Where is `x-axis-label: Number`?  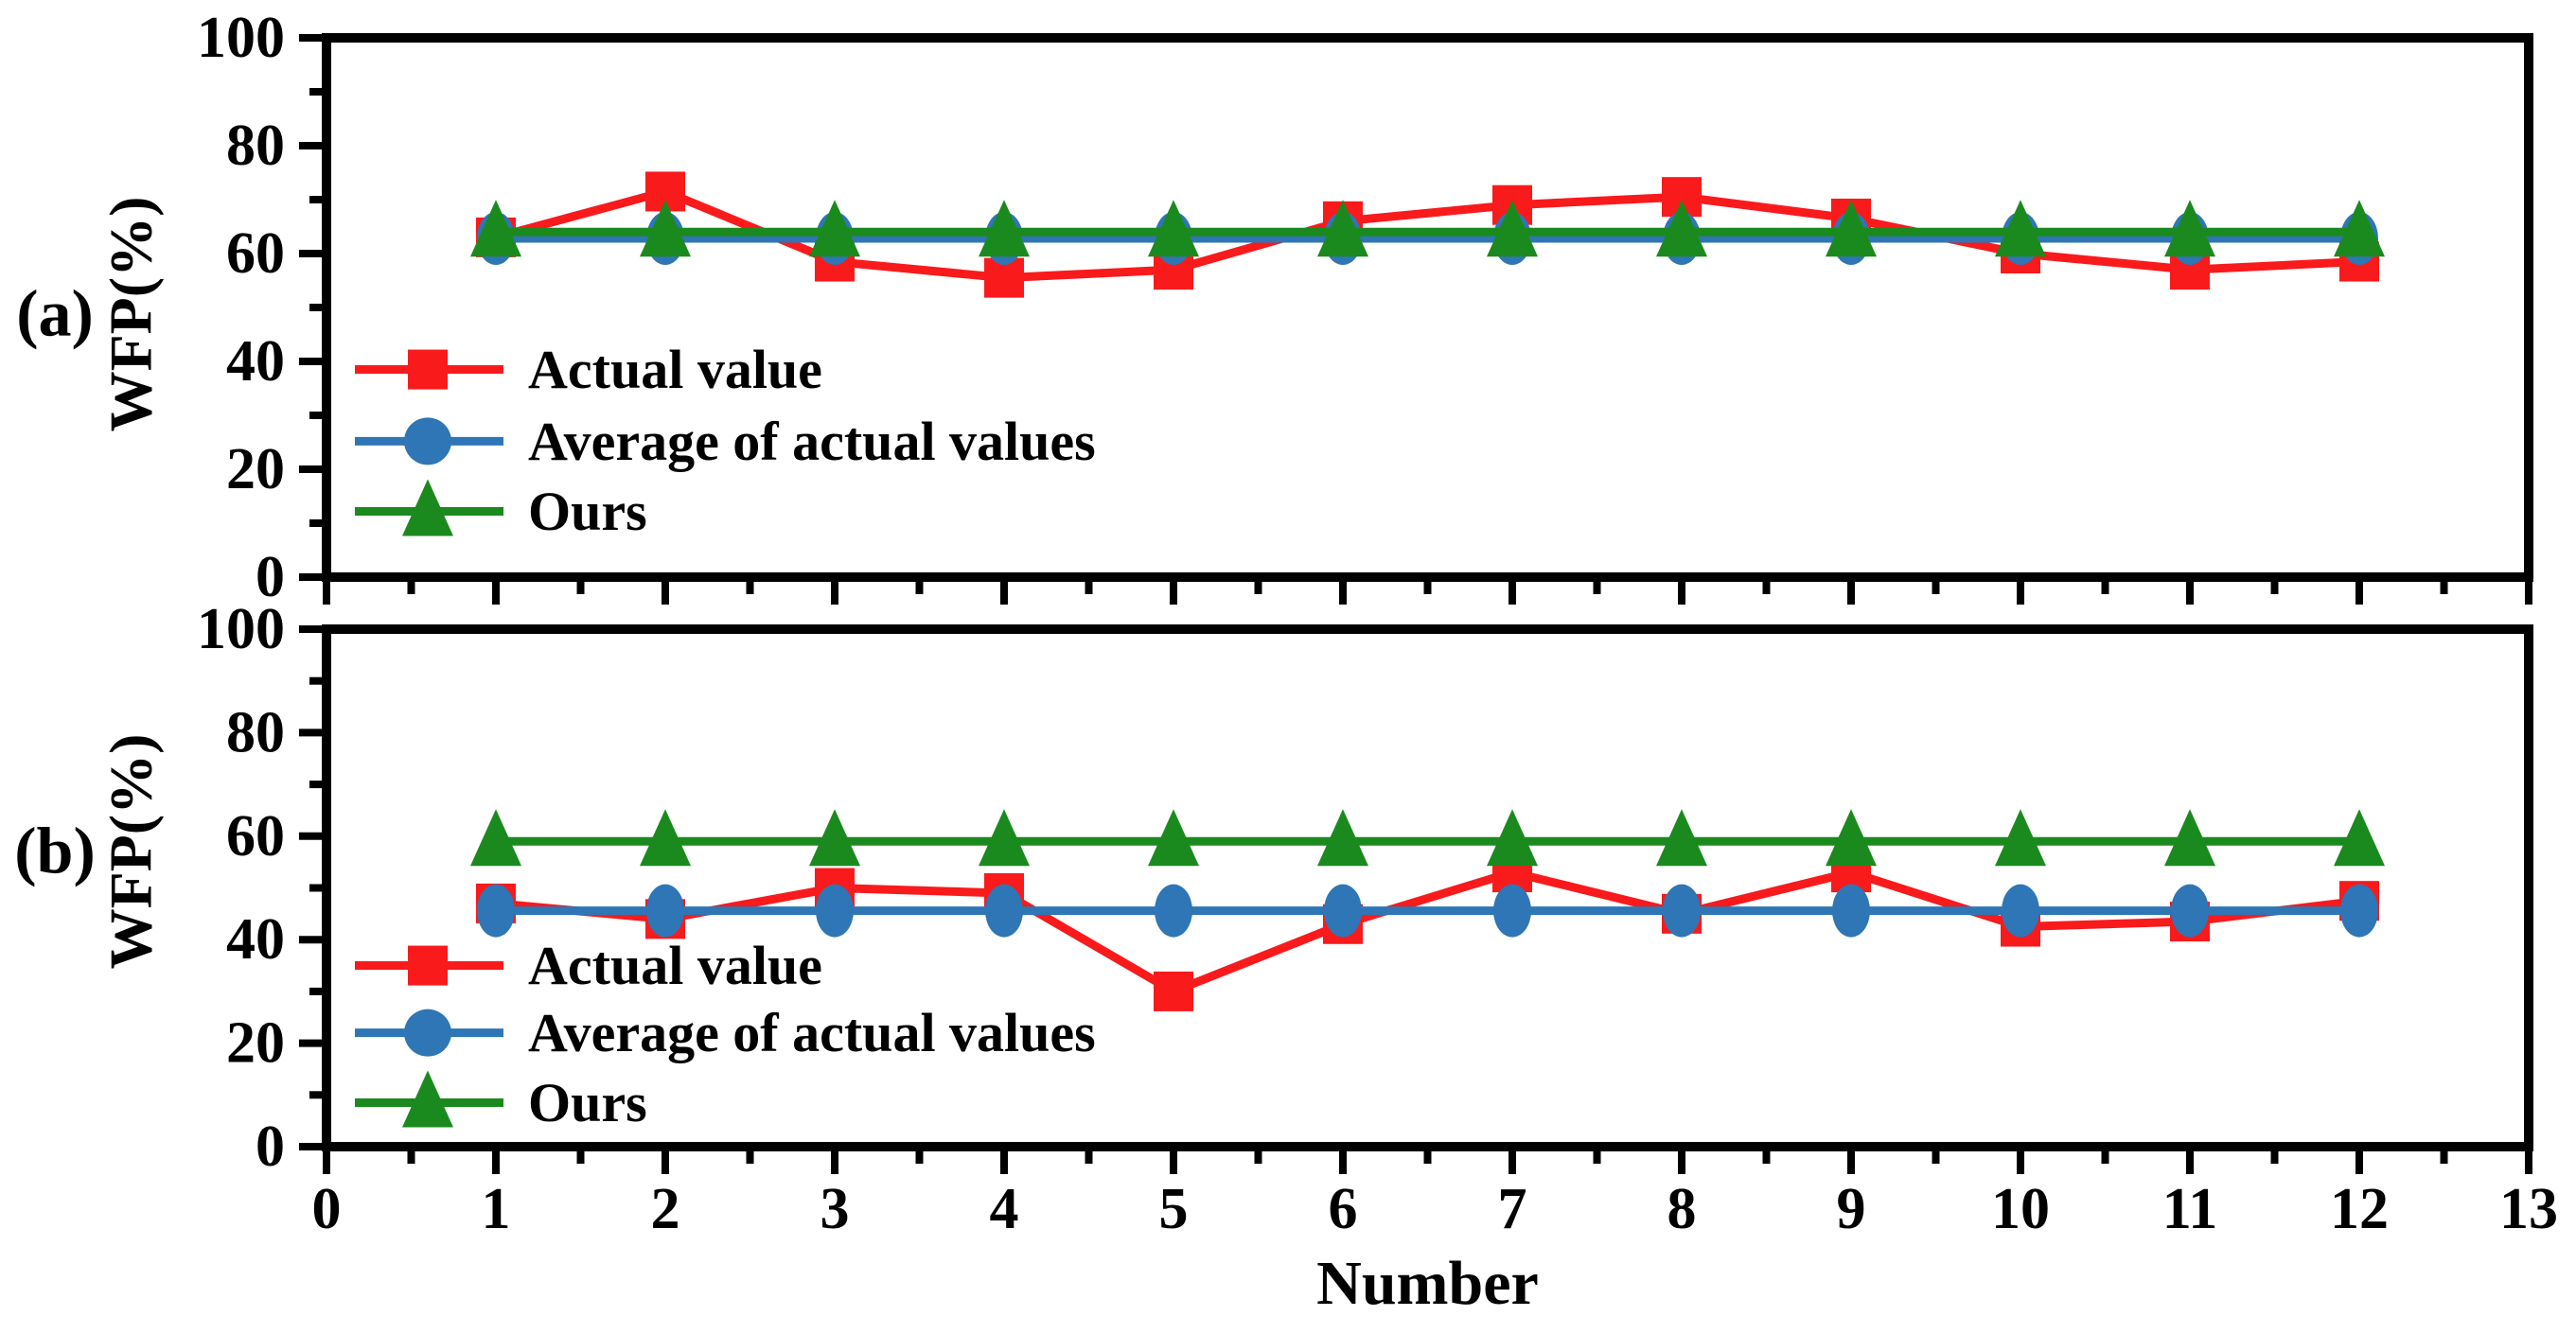 x-axis-label: Number is located at coordinates (1427, 1283).